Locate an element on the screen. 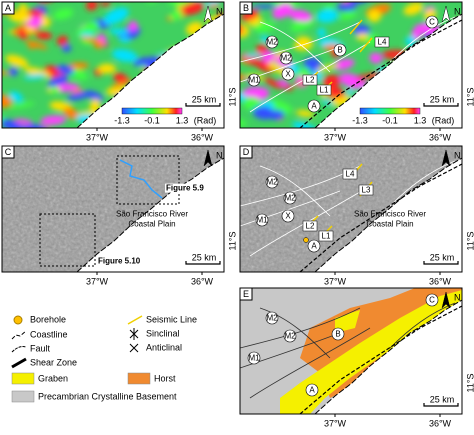 The image size is (474, 435). panel-letter-box is located at coordinates (246, 8).